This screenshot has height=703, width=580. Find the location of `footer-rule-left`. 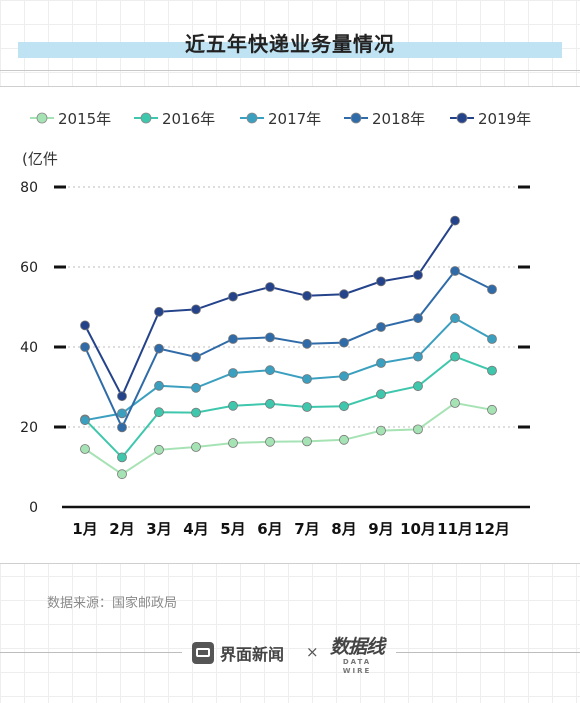

footer-rule-left is located at coordinates (91, 652).